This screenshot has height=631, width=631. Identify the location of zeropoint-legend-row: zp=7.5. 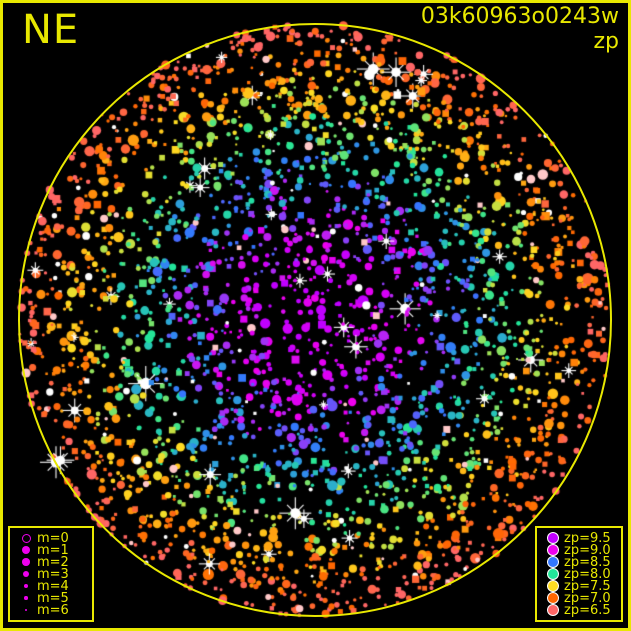
(579, 586).